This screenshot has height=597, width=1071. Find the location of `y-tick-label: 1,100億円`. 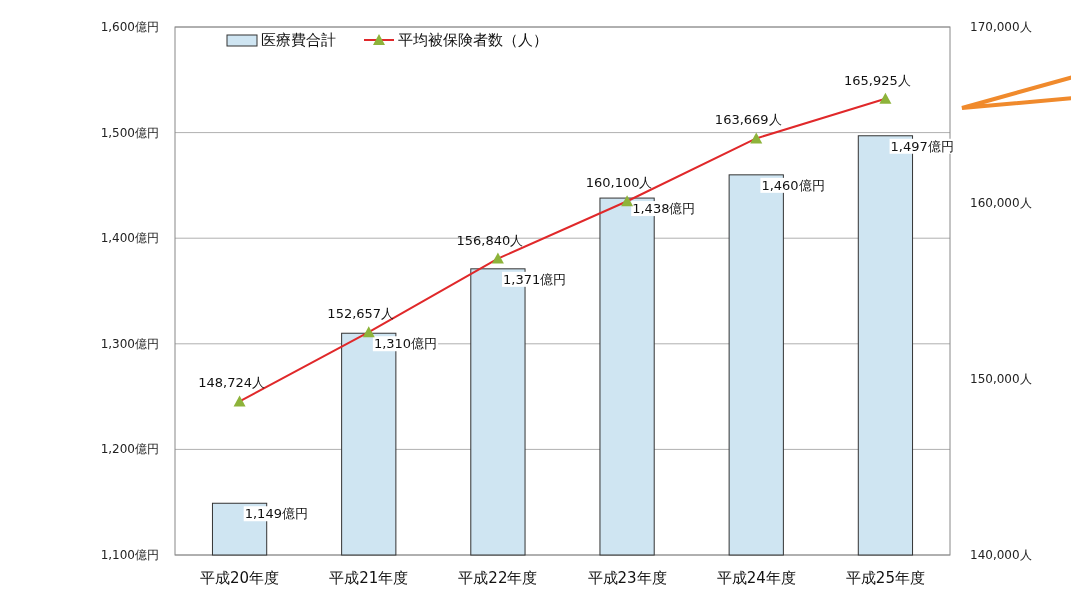

y-tick-label: 1,100億円 is located at coordinates (129, 555).